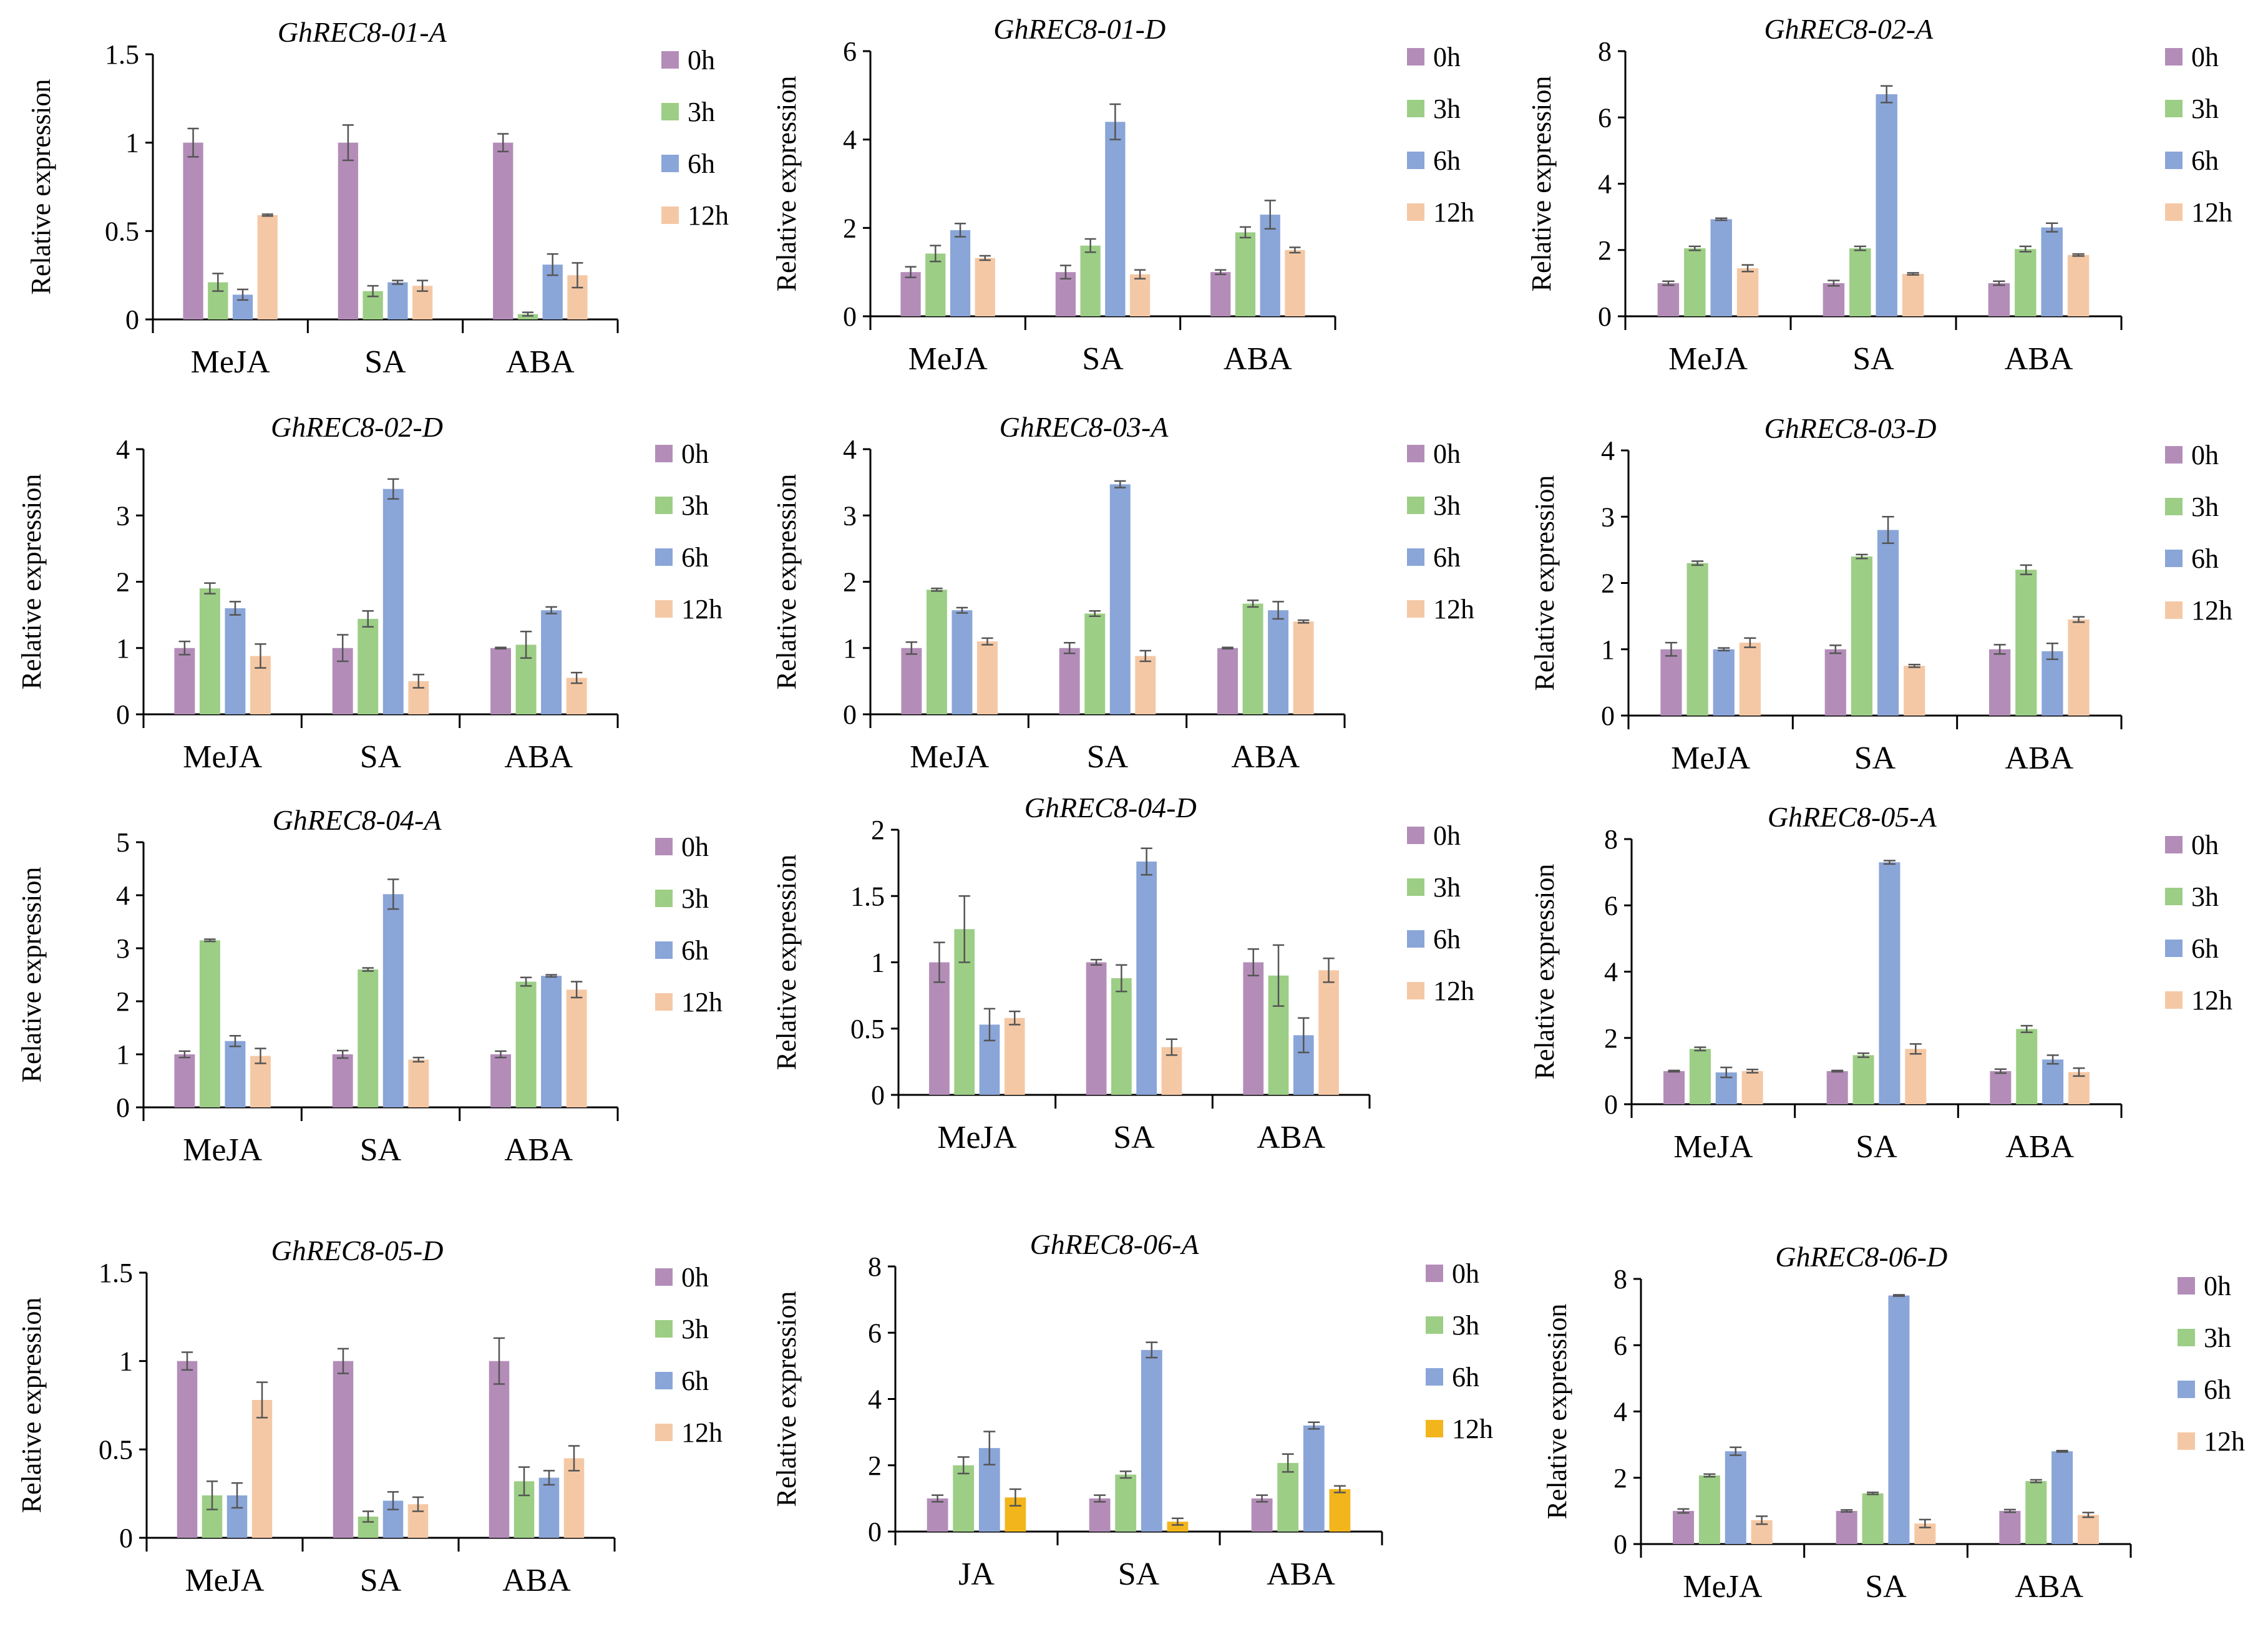 The image size is (2268, 1642). What do you see at coordinates (875, 1333) in the screenshot?
I see `y-tick-label: 6` at bounding box center [875, 1333].